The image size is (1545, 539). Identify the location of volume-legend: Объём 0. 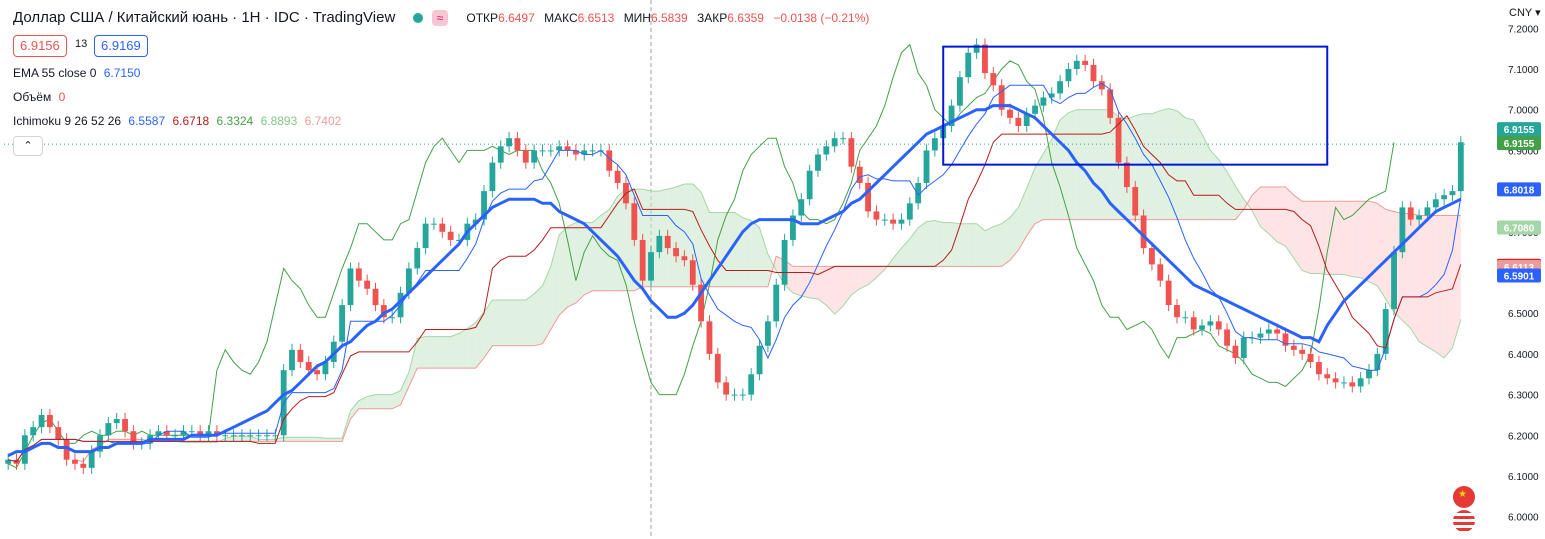
(39, 97).